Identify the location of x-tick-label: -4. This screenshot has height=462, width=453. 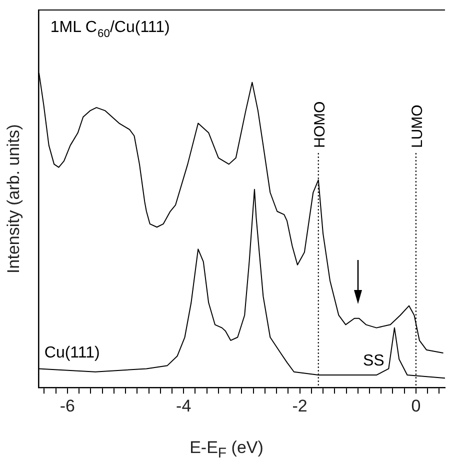
(184, 406).